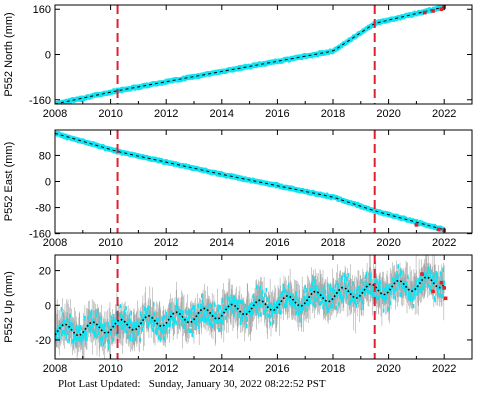 This screenshot has height=400, width=488. Describe the element at coordinates (166, 243) in the screenshot. I see `x-tick-label: 2012` at that location.